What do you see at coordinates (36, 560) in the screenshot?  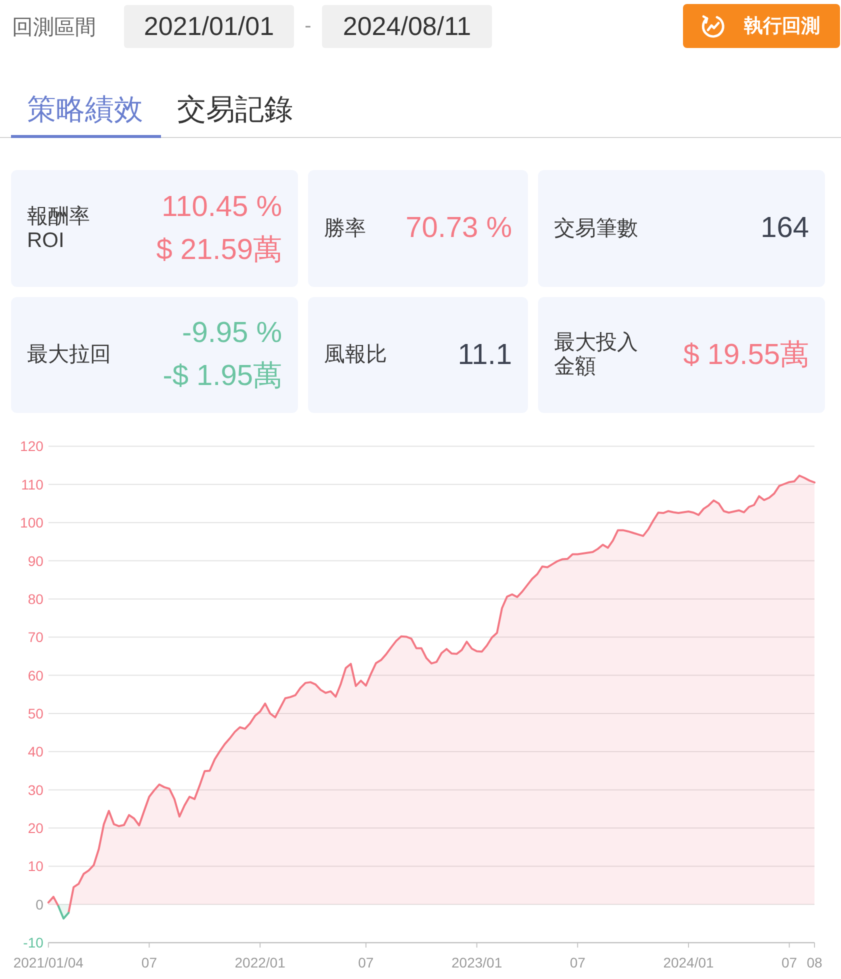 I see `y-tick-label: 90` at bounding box center [36, 560].